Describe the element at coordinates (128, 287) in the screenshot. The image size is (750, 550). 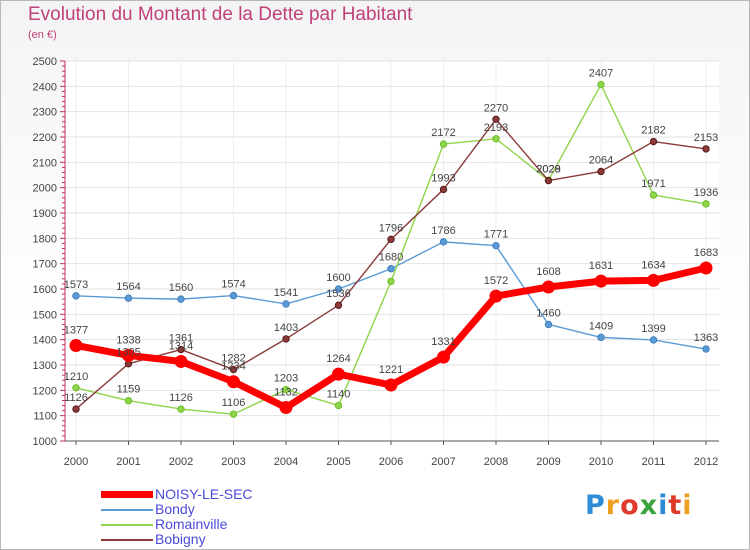
I see `data-label-bondy: 1564` at that location.